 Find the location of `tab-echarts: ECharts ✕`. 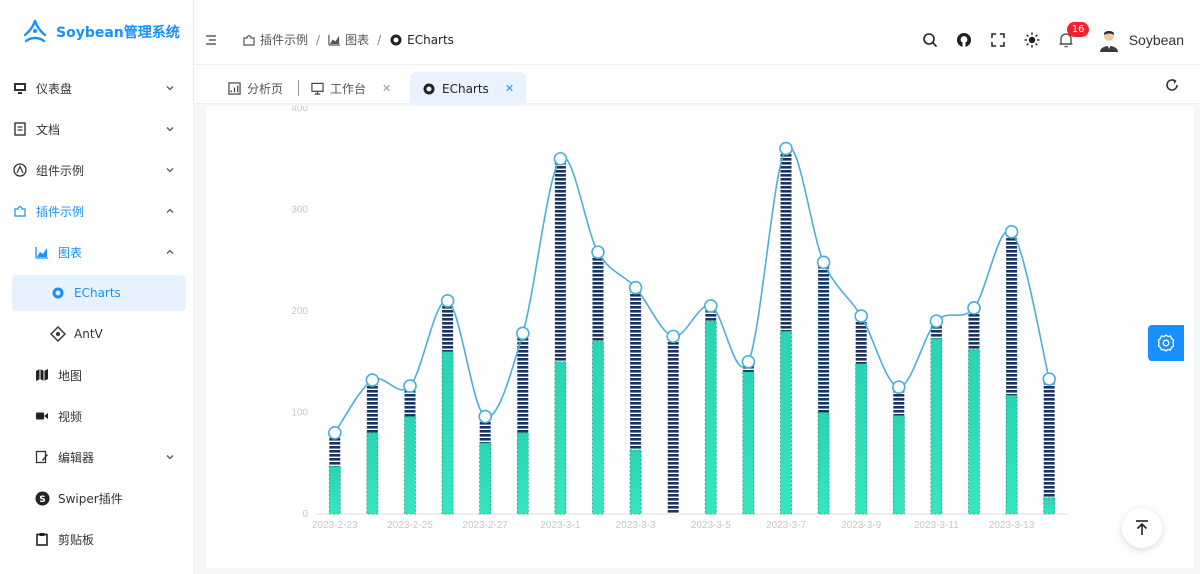

tab-echarts: ECharts ✕ is located at coordinates (468, 88).